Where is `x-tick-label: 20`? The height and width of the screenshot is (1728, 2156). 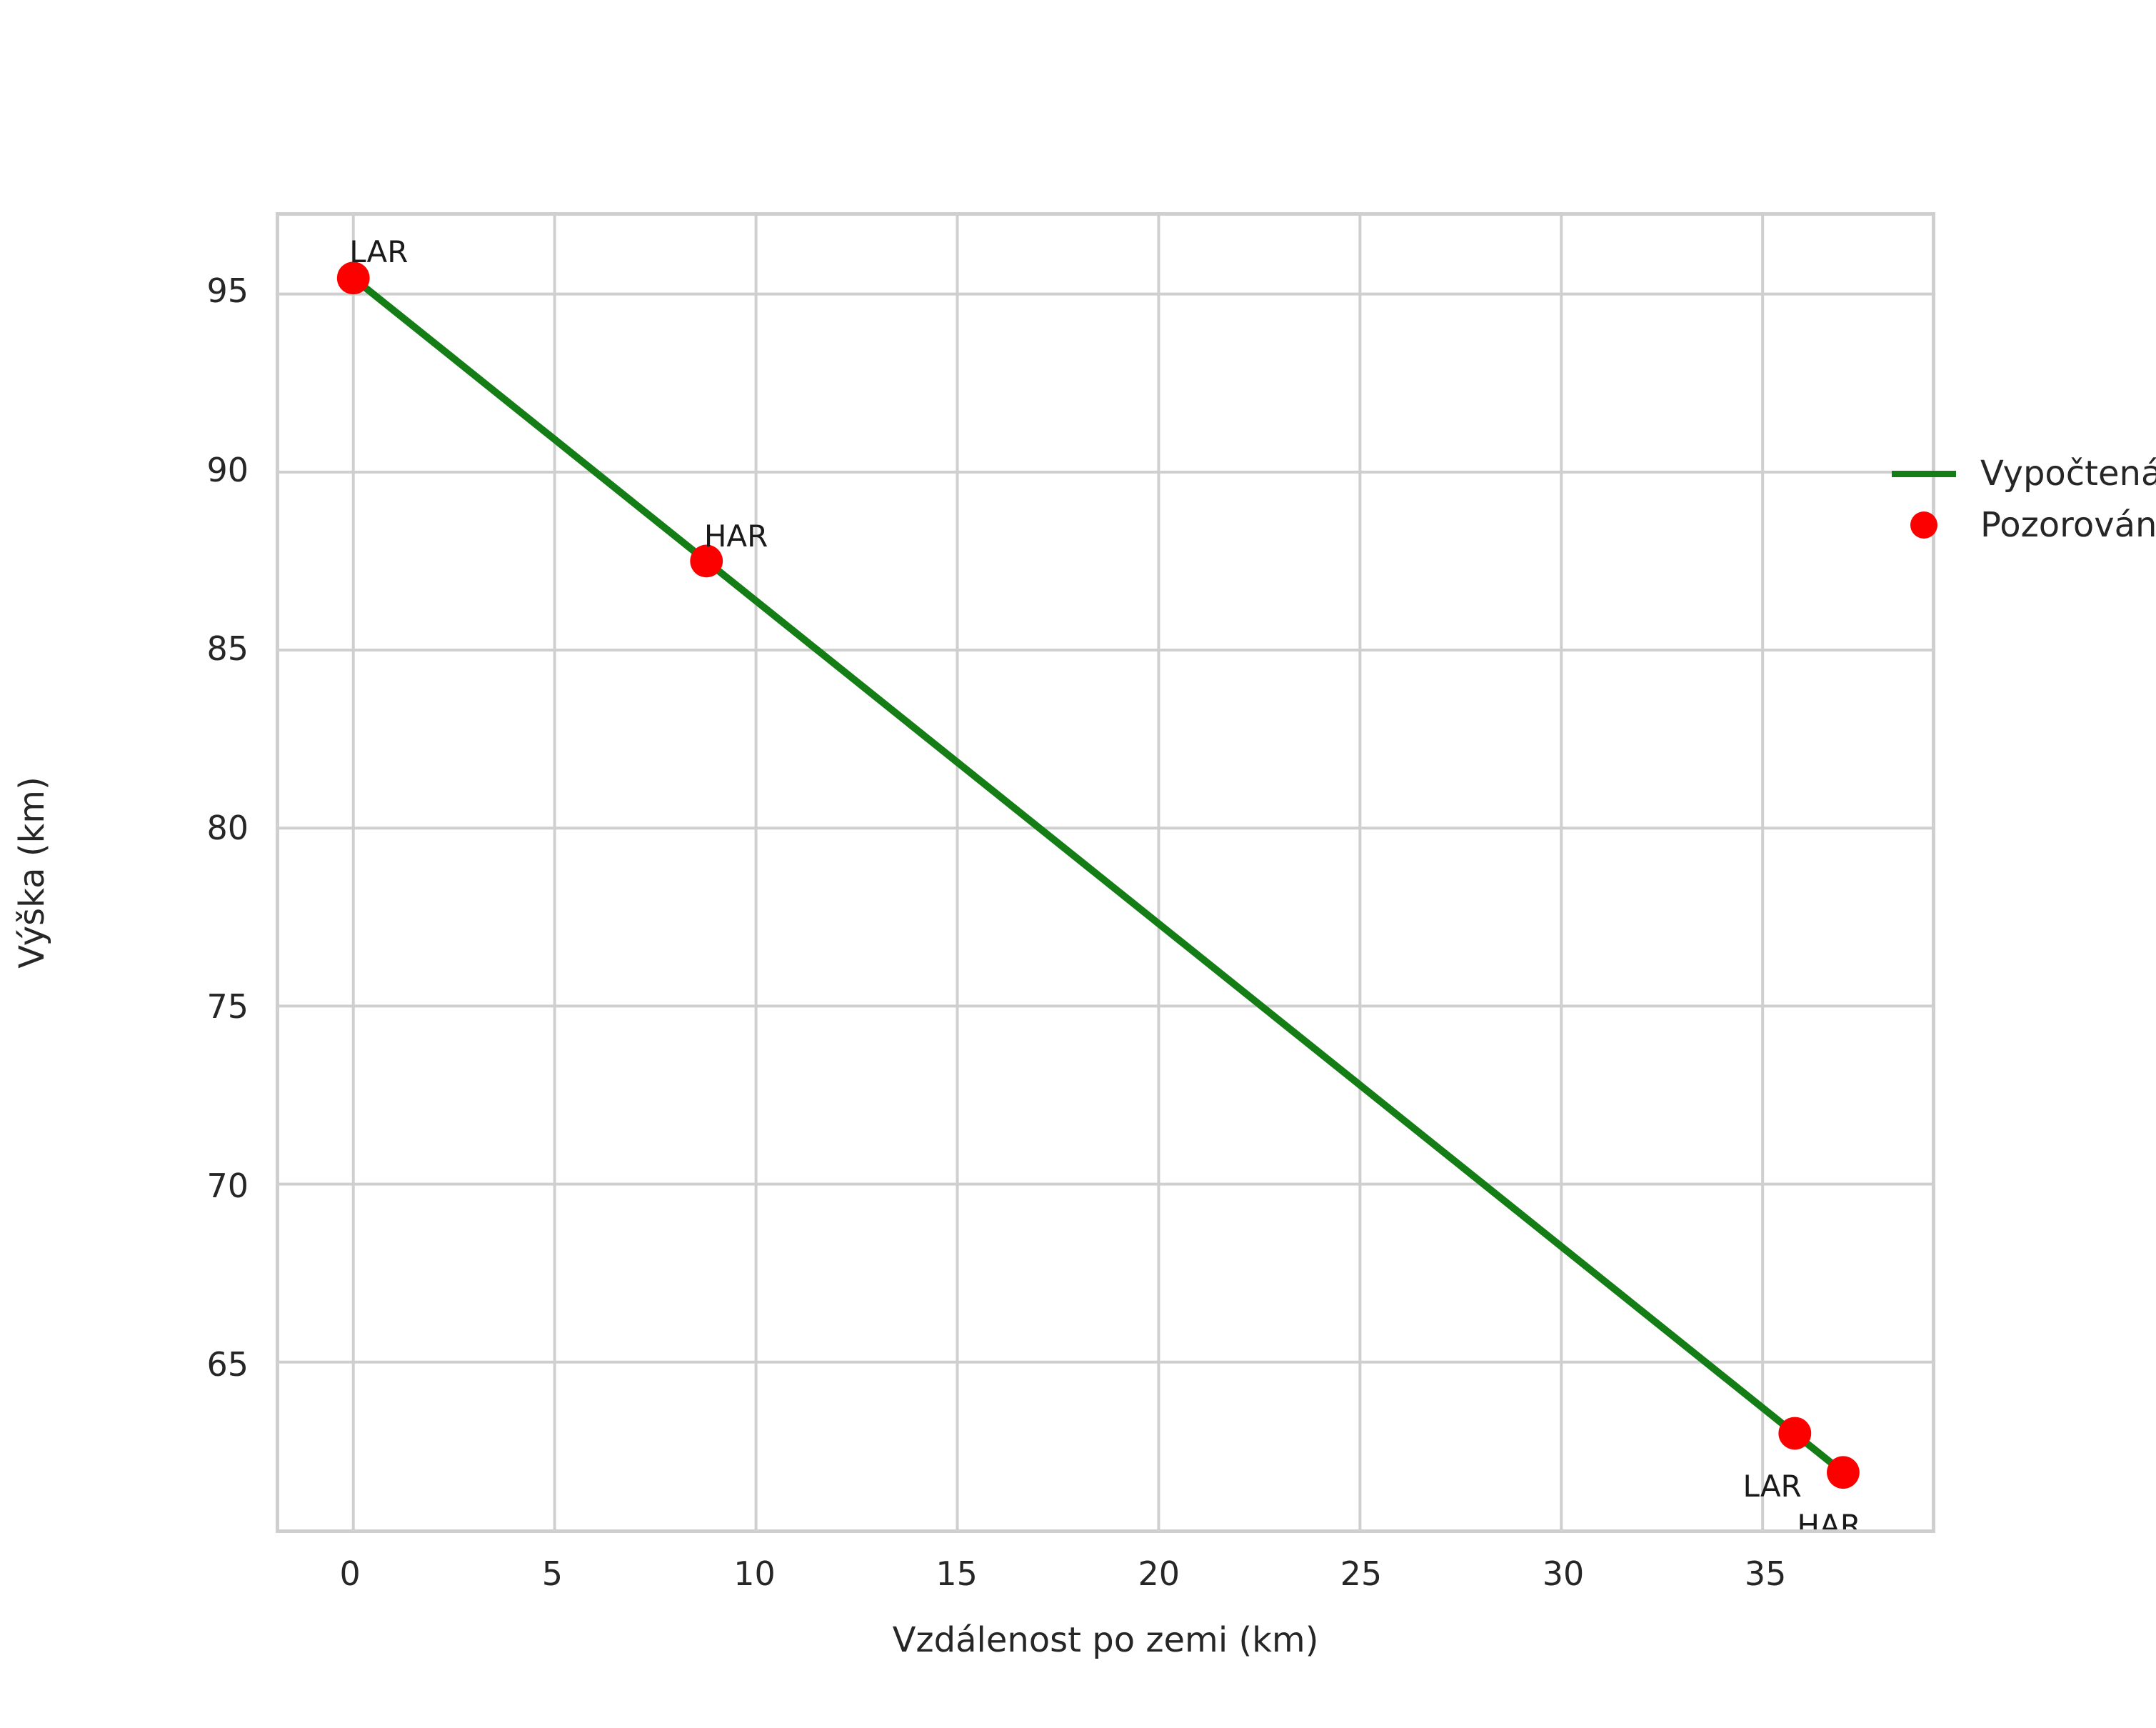
x-tick-label: 20 is located at coordinates (1159, 1573).